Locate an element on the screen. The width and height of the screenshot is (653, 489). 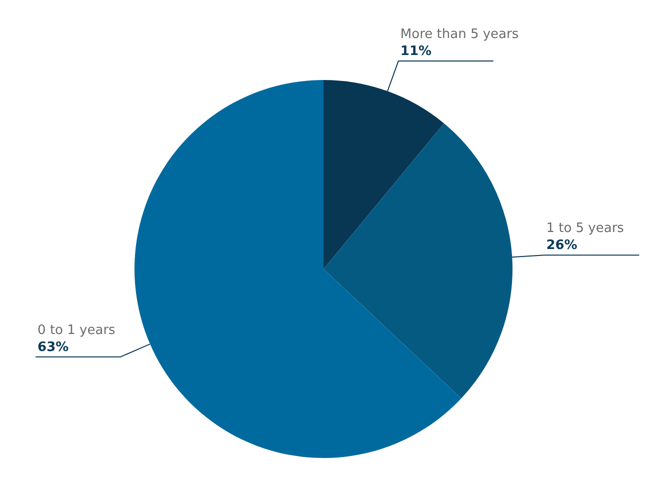
data-label: 63% is located at coordinates (53, 347).